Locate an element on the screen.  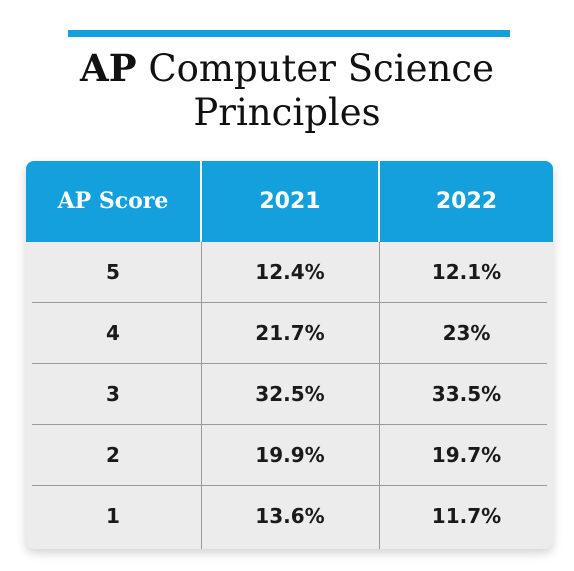
value-cell-2022: 19.7% is located at coordinates (466, 455).